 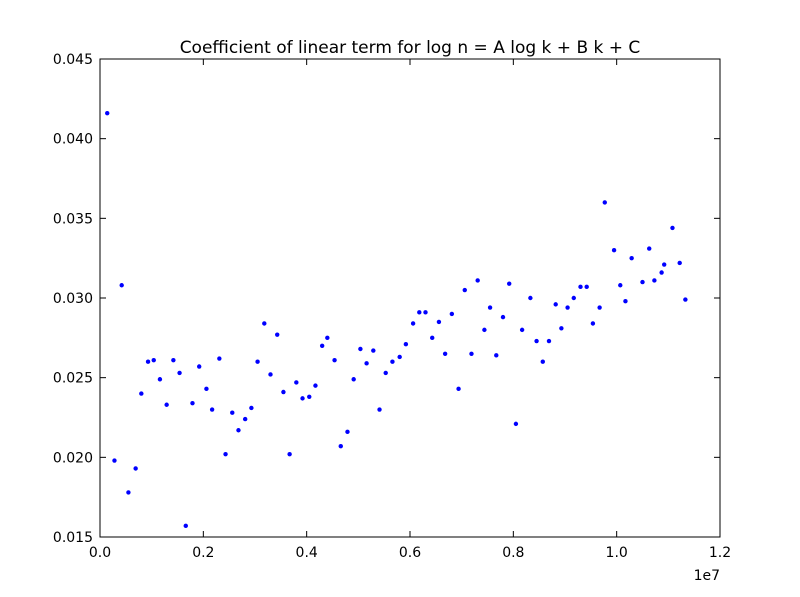 What do you see at coordinates (73, 538) in the screenshot?
I see `y-tick-label: 0.015` at bounding box center [73, 538].